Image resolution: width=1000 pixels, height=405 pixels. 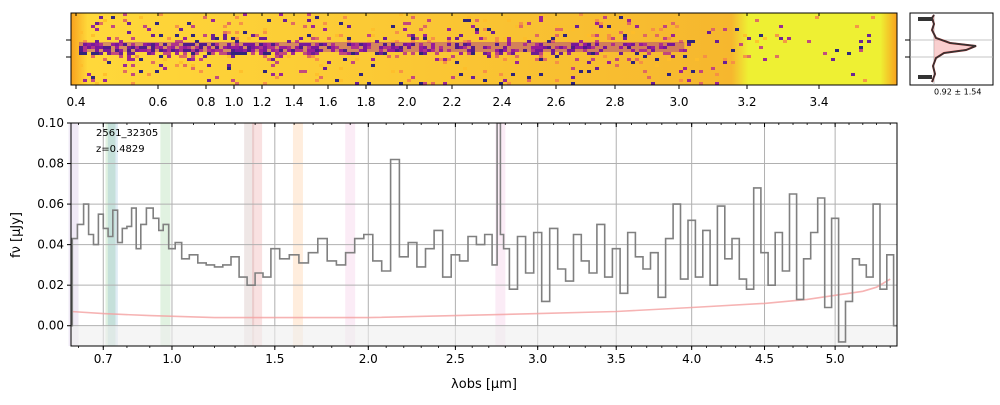 I want to click on error-series, so click(x=480, y=298).